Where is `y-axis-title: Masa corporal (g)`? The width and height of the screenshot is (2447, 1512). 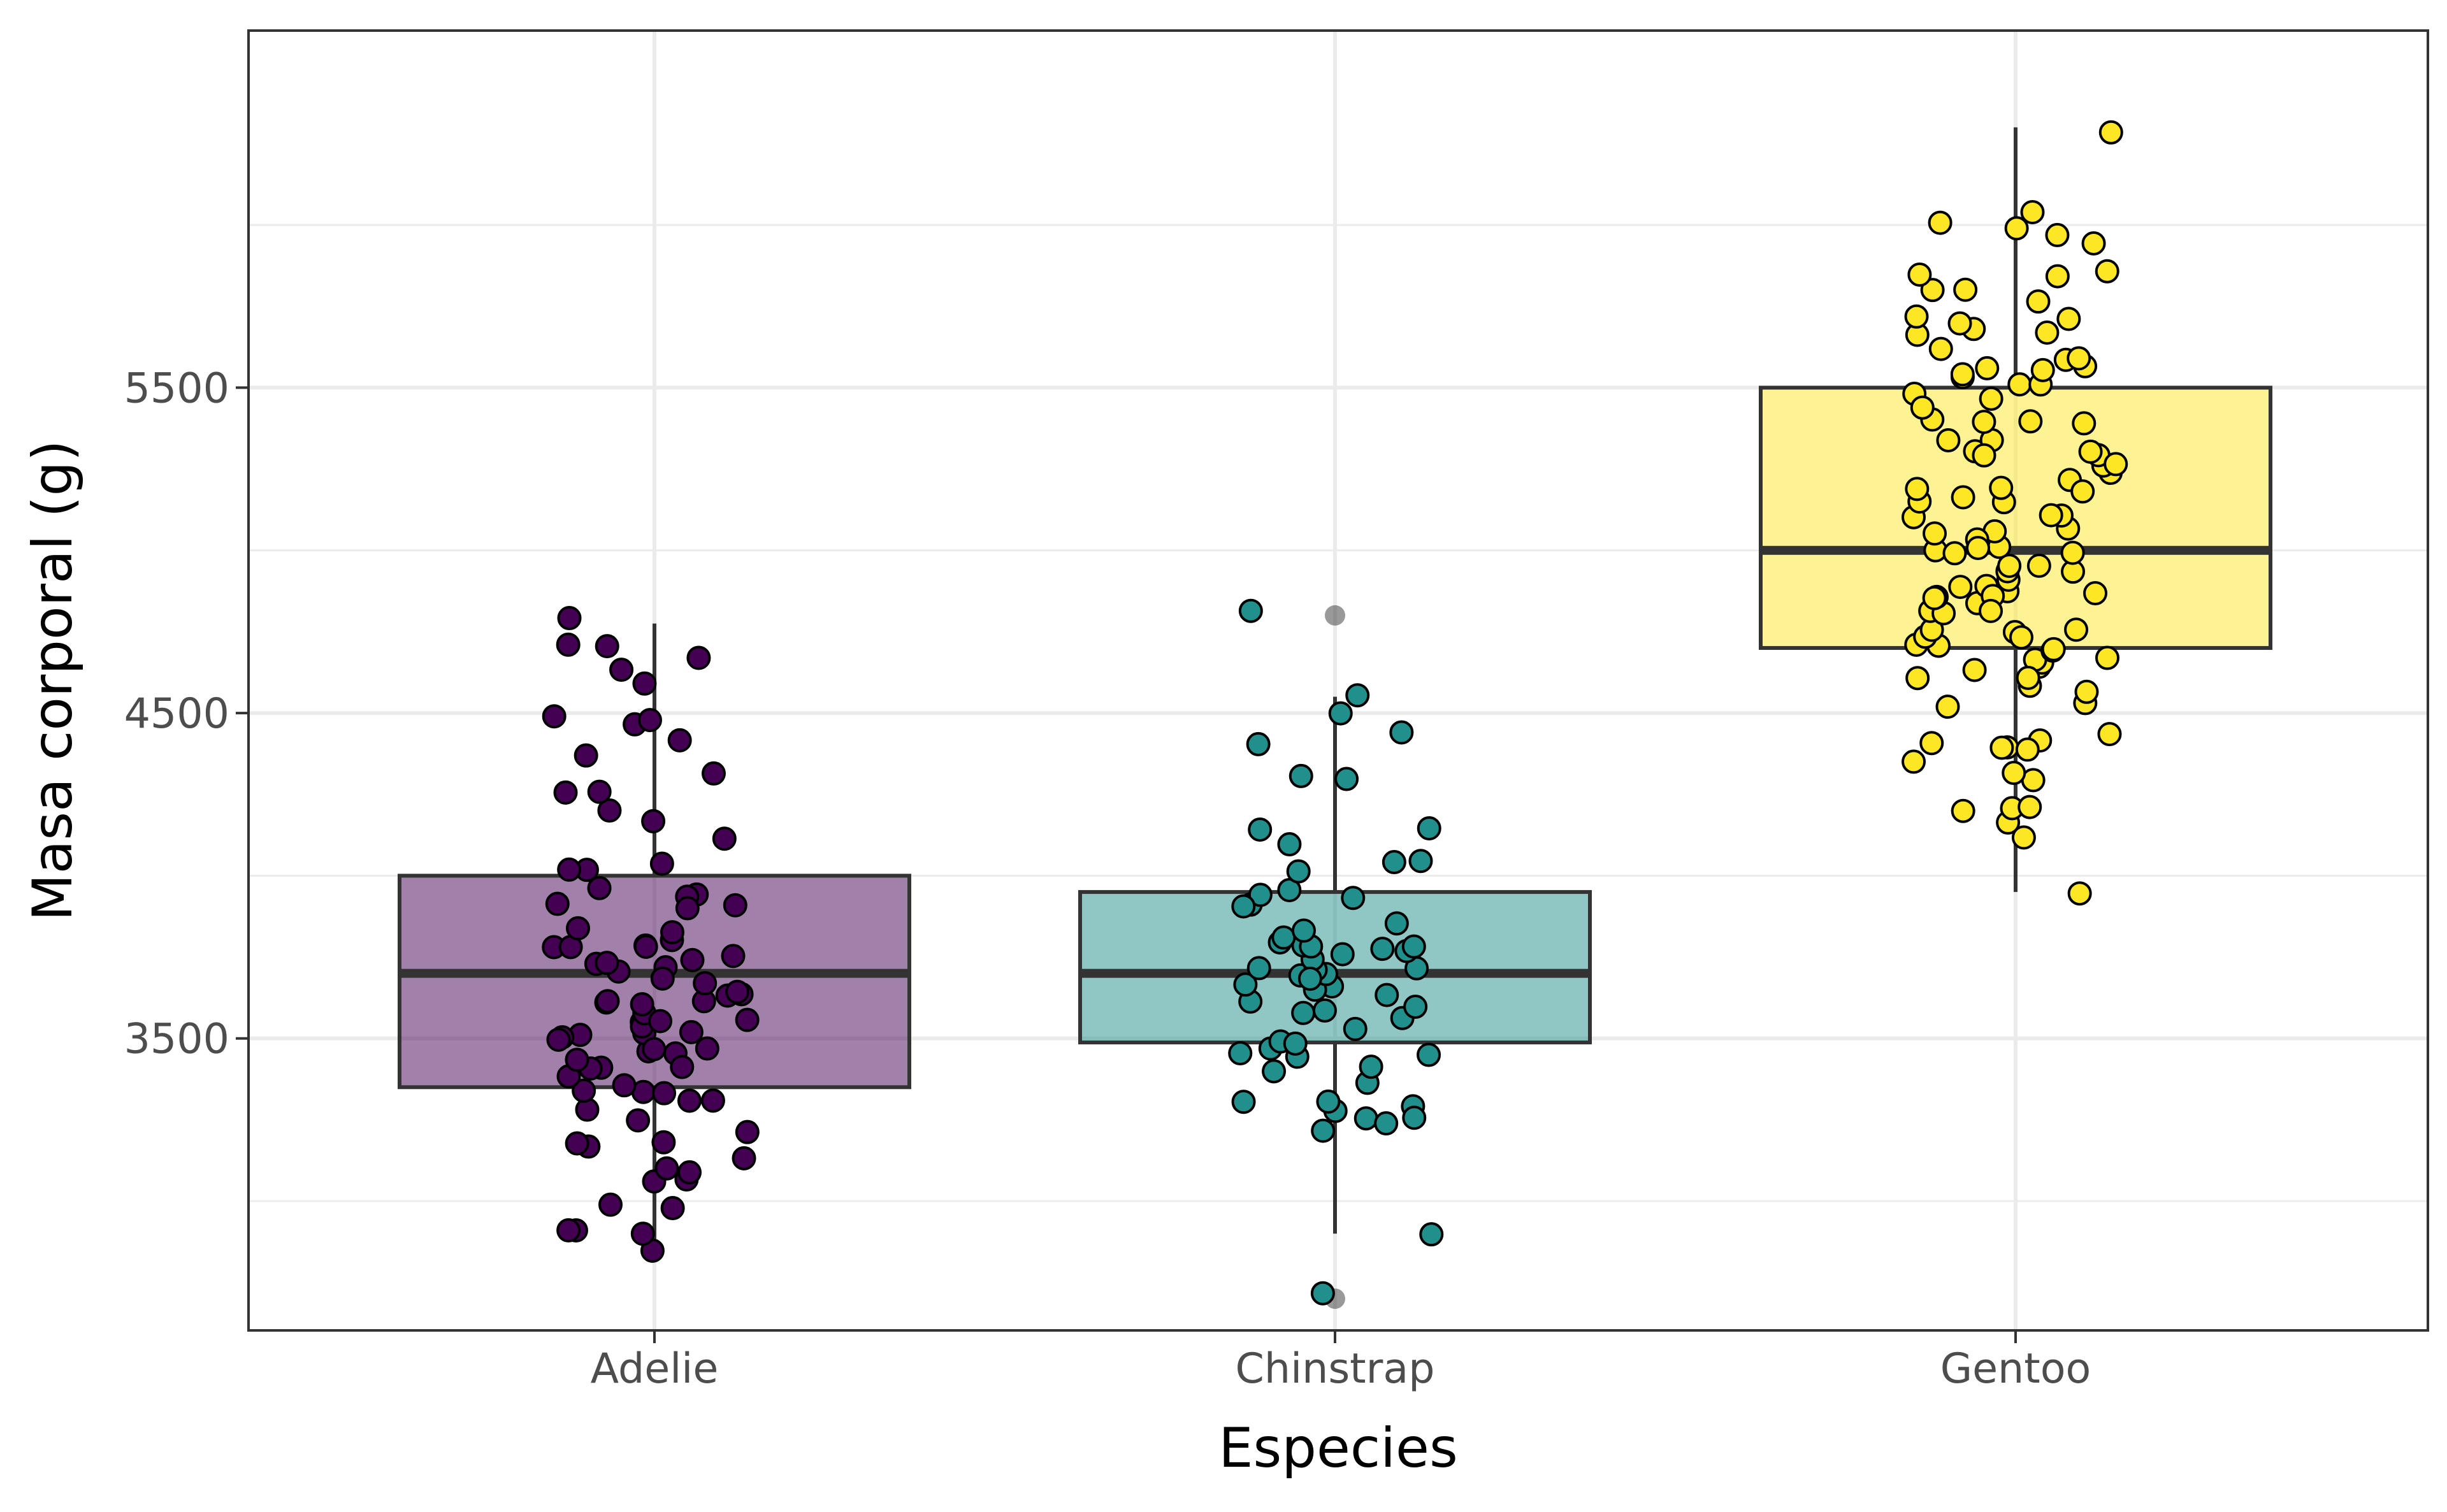
y-axis-title: Masa corporal (g) is located at coordinates (53, 680).